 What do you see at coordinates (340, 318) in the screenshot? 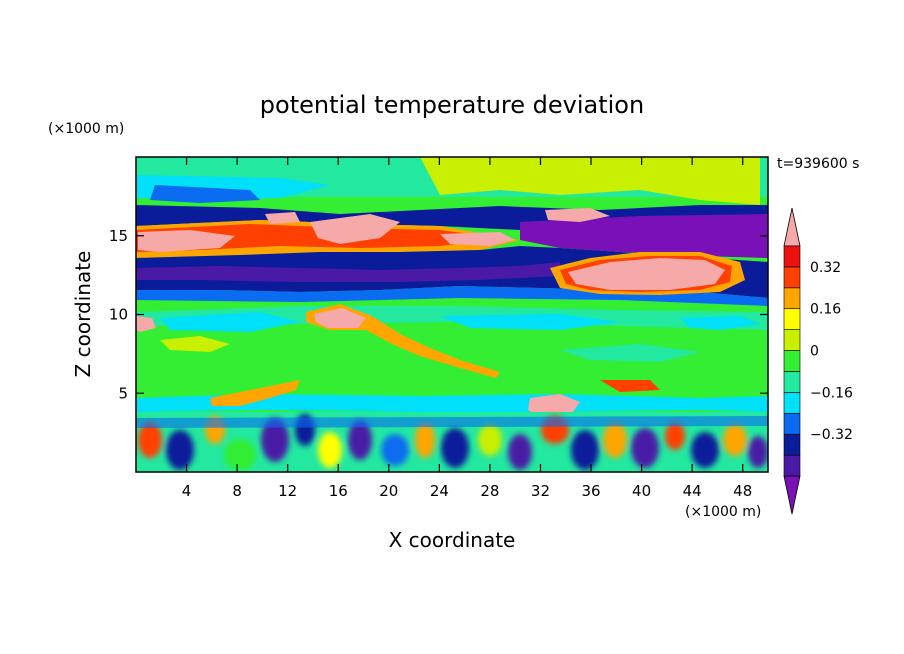
I see `diagonal-filament-pink` at bounding box center [340, 318].